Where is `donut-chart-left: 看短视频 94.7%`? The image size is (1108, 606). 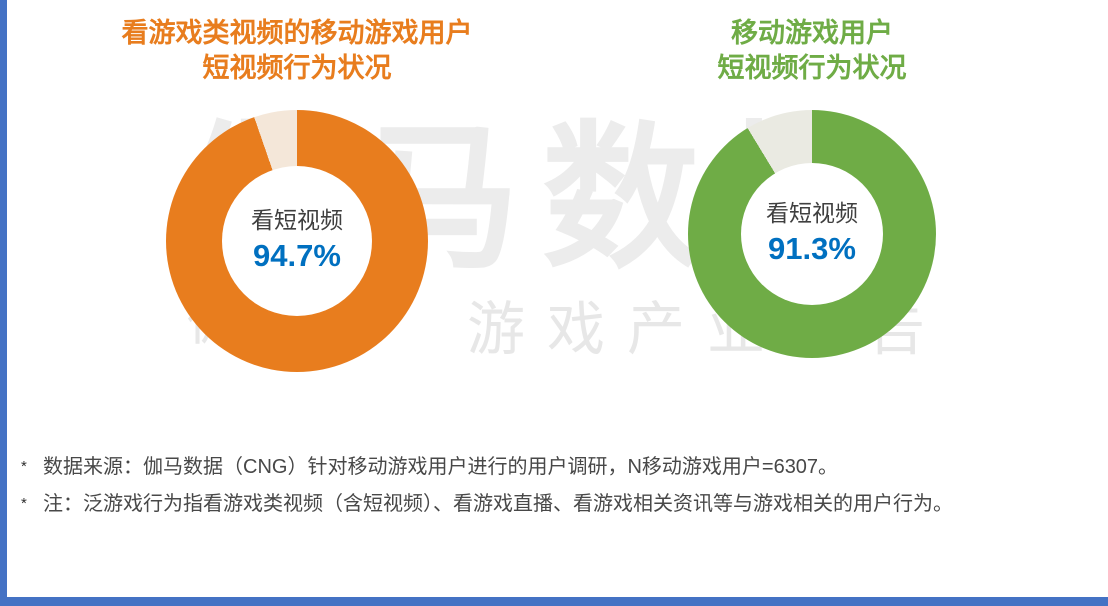 donut-chart-left: 看短视频 94.7% is located at coordinates (297, 241).